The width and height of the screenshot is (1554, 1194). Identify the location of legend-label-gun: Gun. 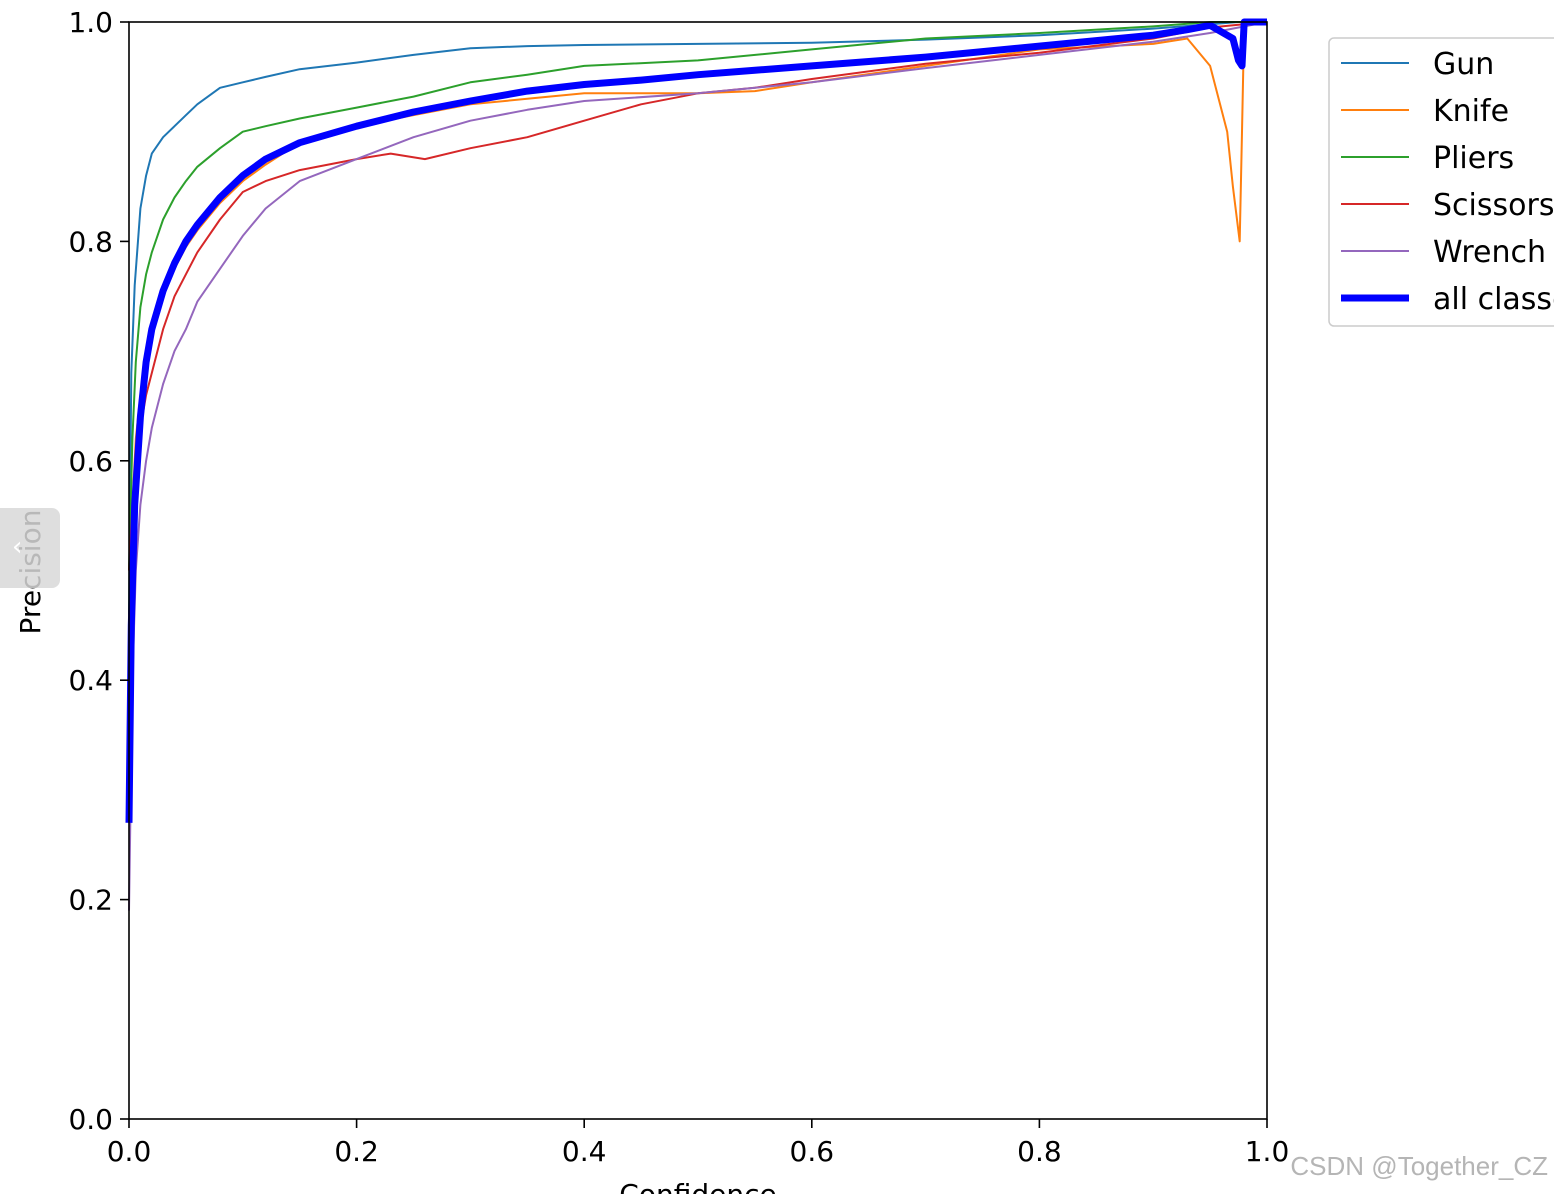
(1463, 64).